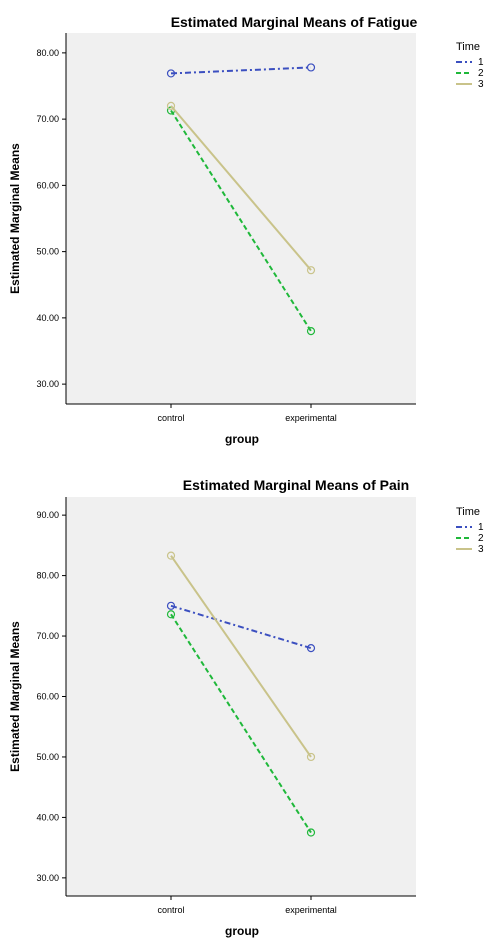  I want to click on chart-title: Estimated Marginal Means of Fatigue, so click(294, 22).